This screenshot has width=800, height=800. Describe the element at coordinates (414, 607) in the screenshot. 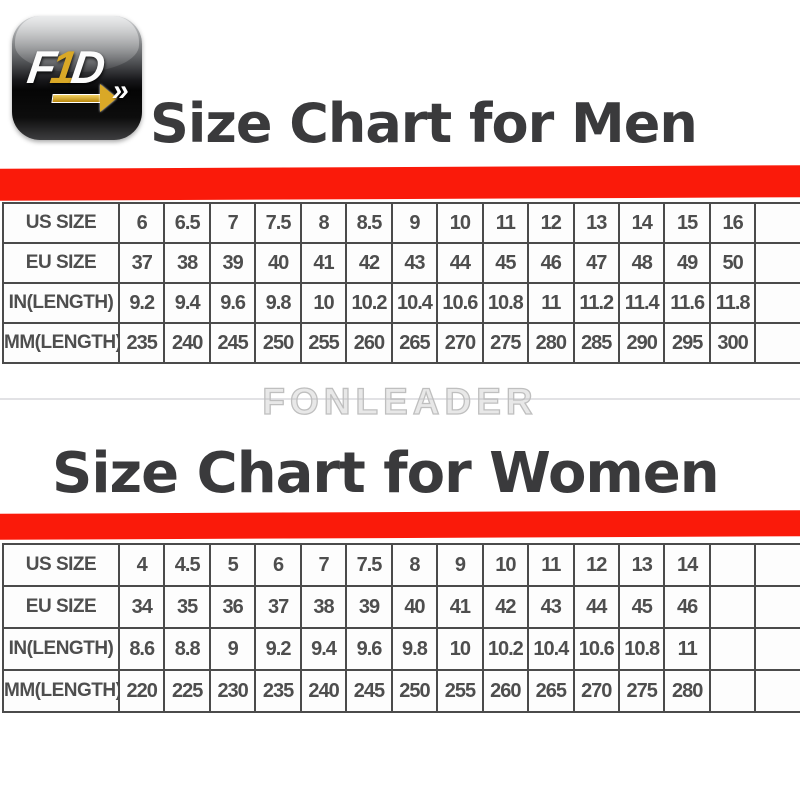

I see `size-cell: 40` at that location.